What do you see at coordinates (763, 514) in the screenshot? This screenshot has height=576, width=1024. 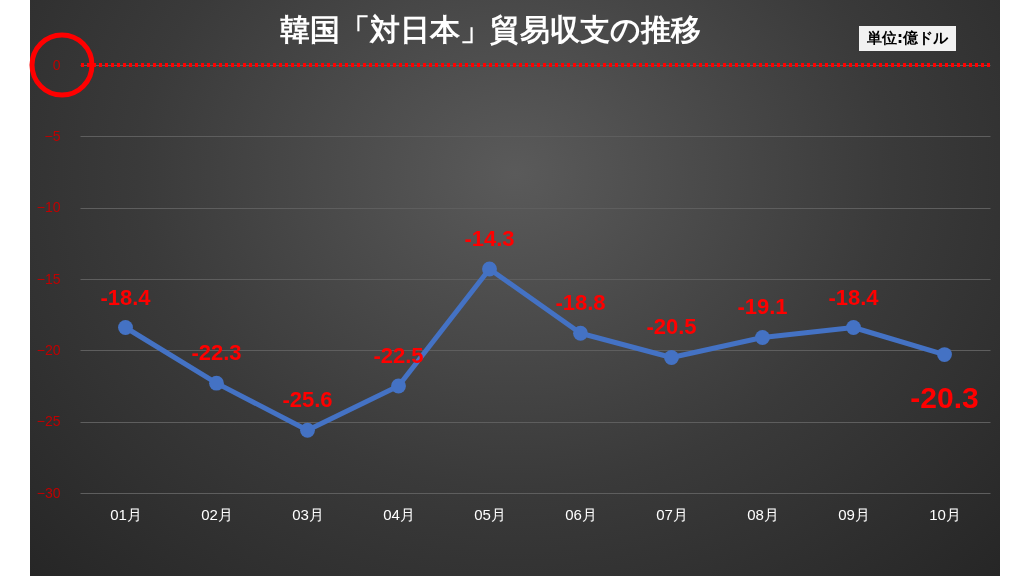 I see `x-tick-label: 08月` at bounding box center [763, 514].